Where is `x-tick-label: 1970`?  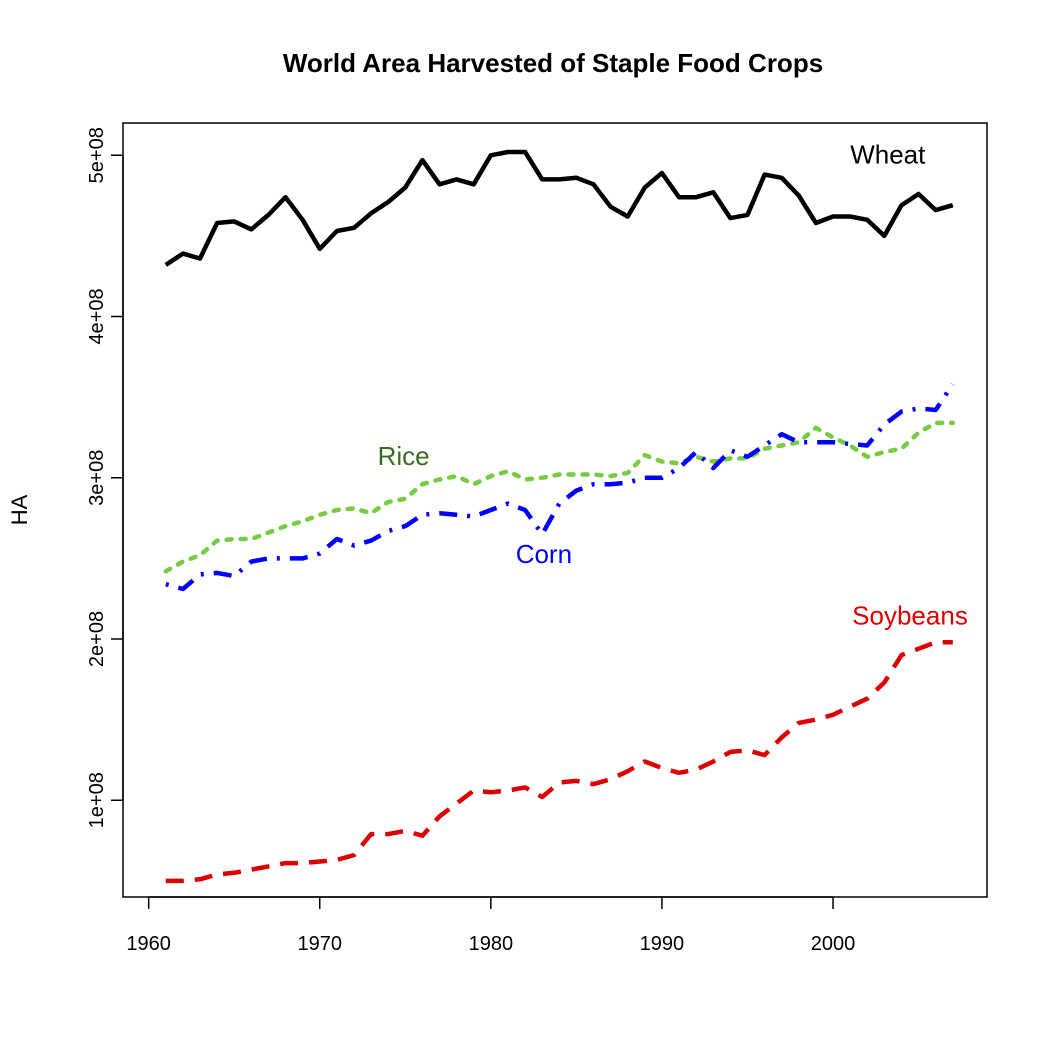 x-tick-label: 1970 is located at coordinates (320, 944).